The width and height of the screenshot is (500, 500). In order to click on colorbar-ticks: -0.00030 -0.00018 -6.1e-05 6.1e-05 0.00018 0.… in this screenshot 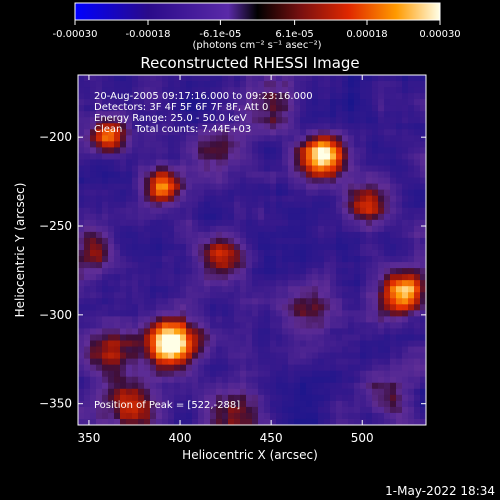, I will do `click(257, 30)`.